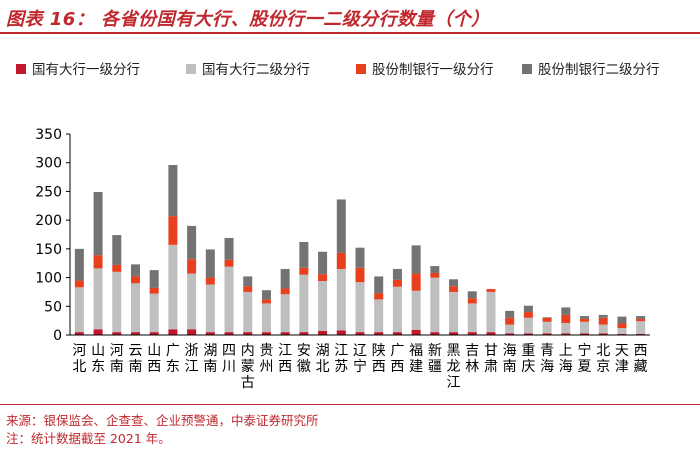  I want to click on x-tick-label: 肃, so click(491, 367).